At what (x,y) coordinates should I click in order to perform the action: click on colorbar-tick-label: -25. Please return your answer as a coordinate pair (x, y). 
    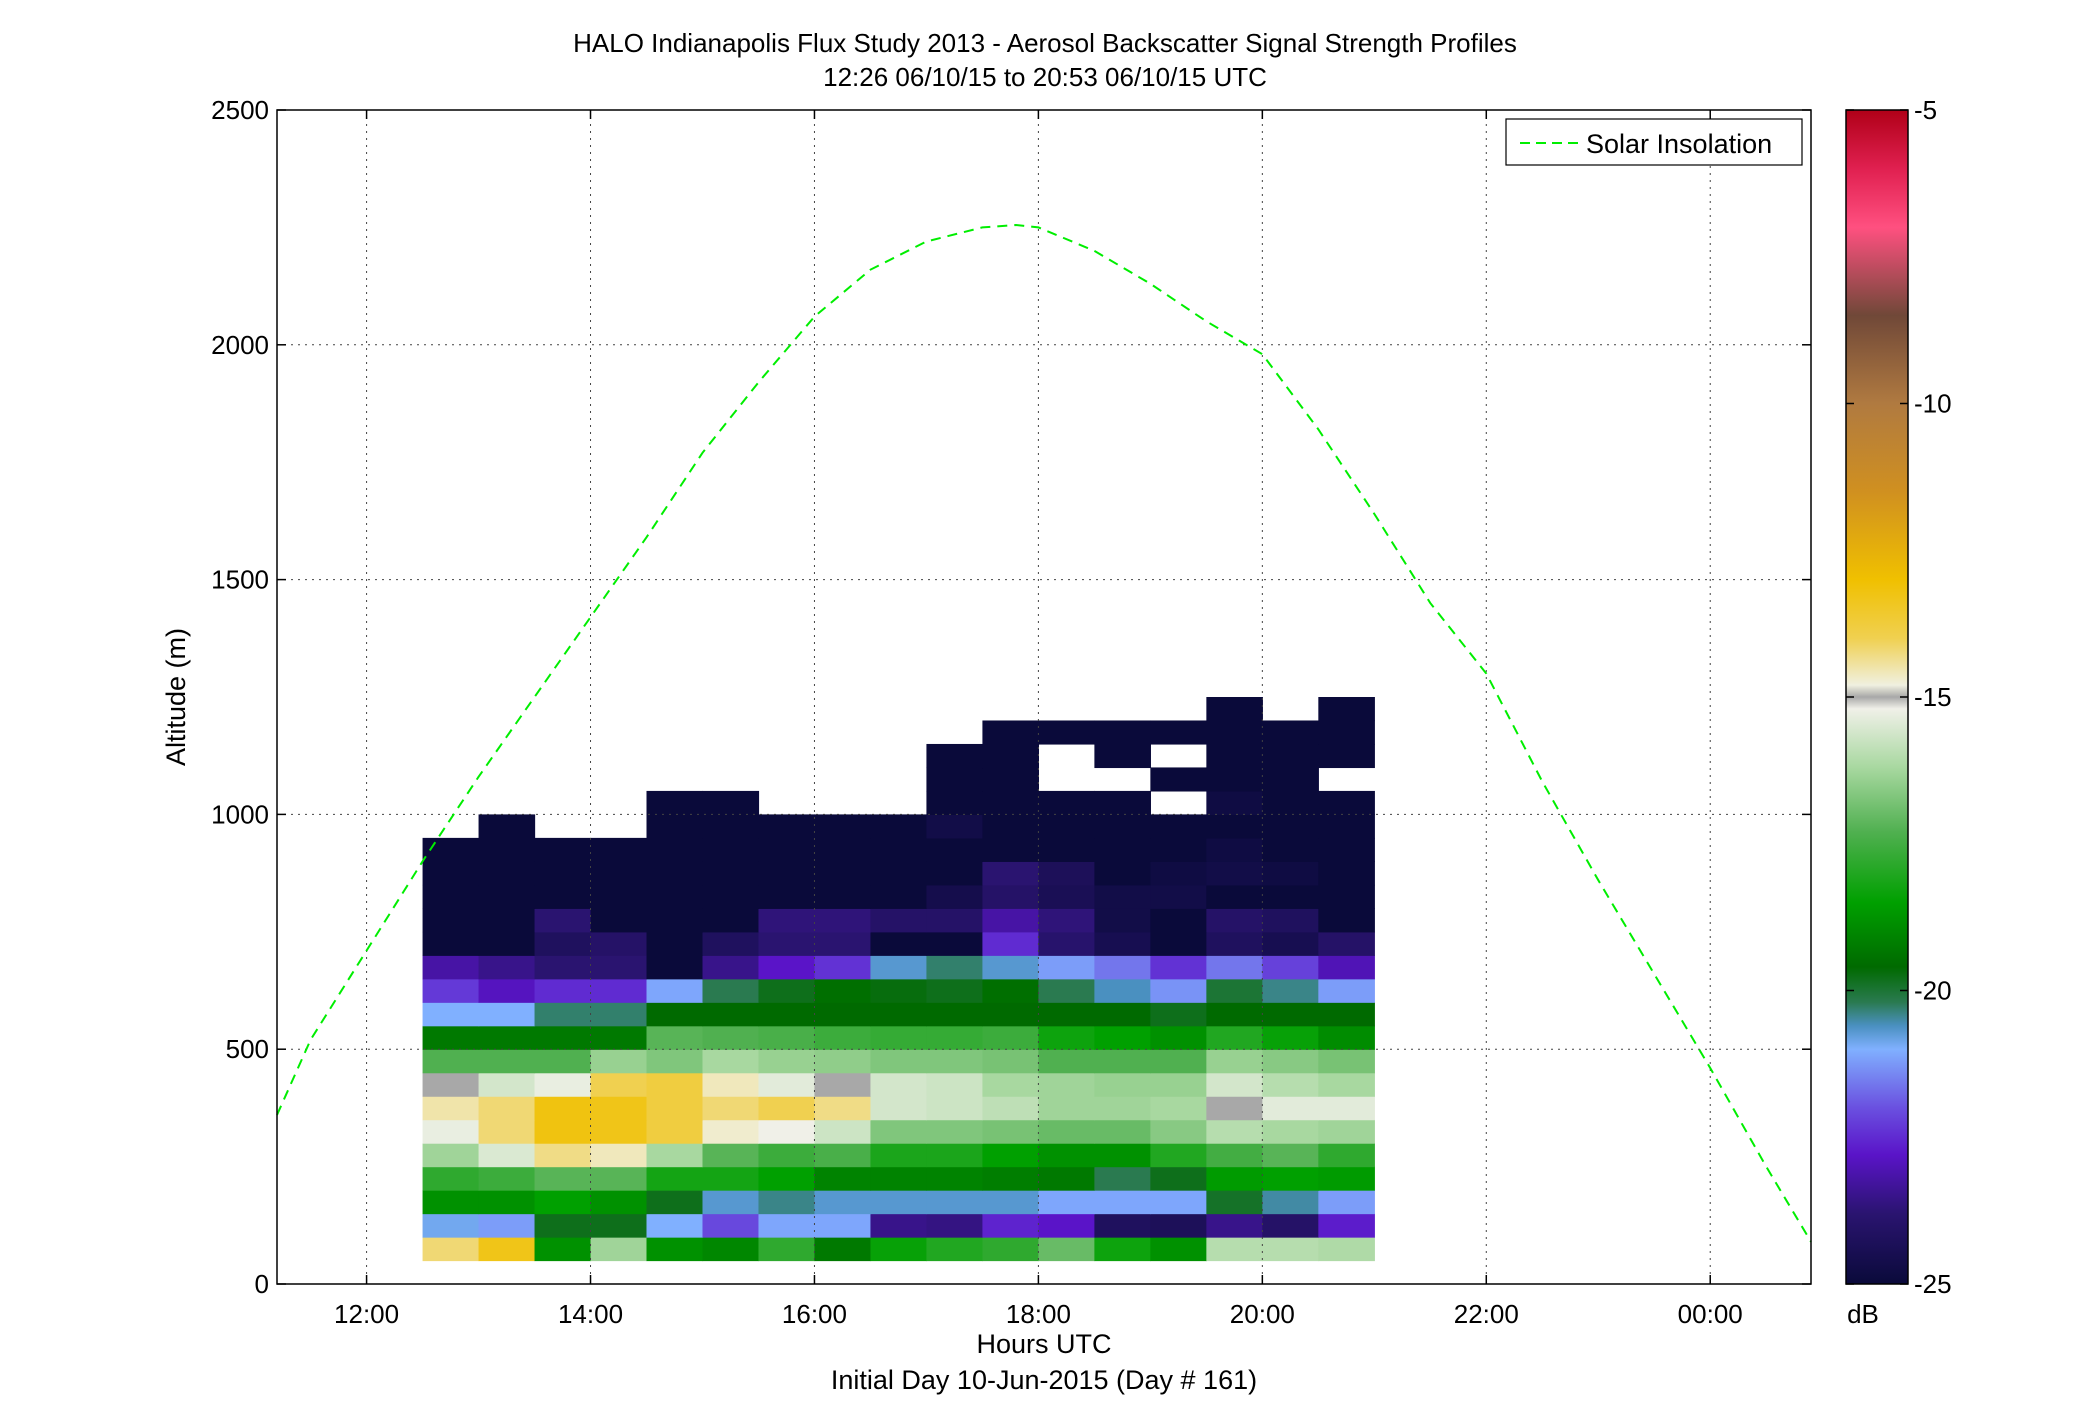
    Looking at the image, I should click on (1933, 1284).